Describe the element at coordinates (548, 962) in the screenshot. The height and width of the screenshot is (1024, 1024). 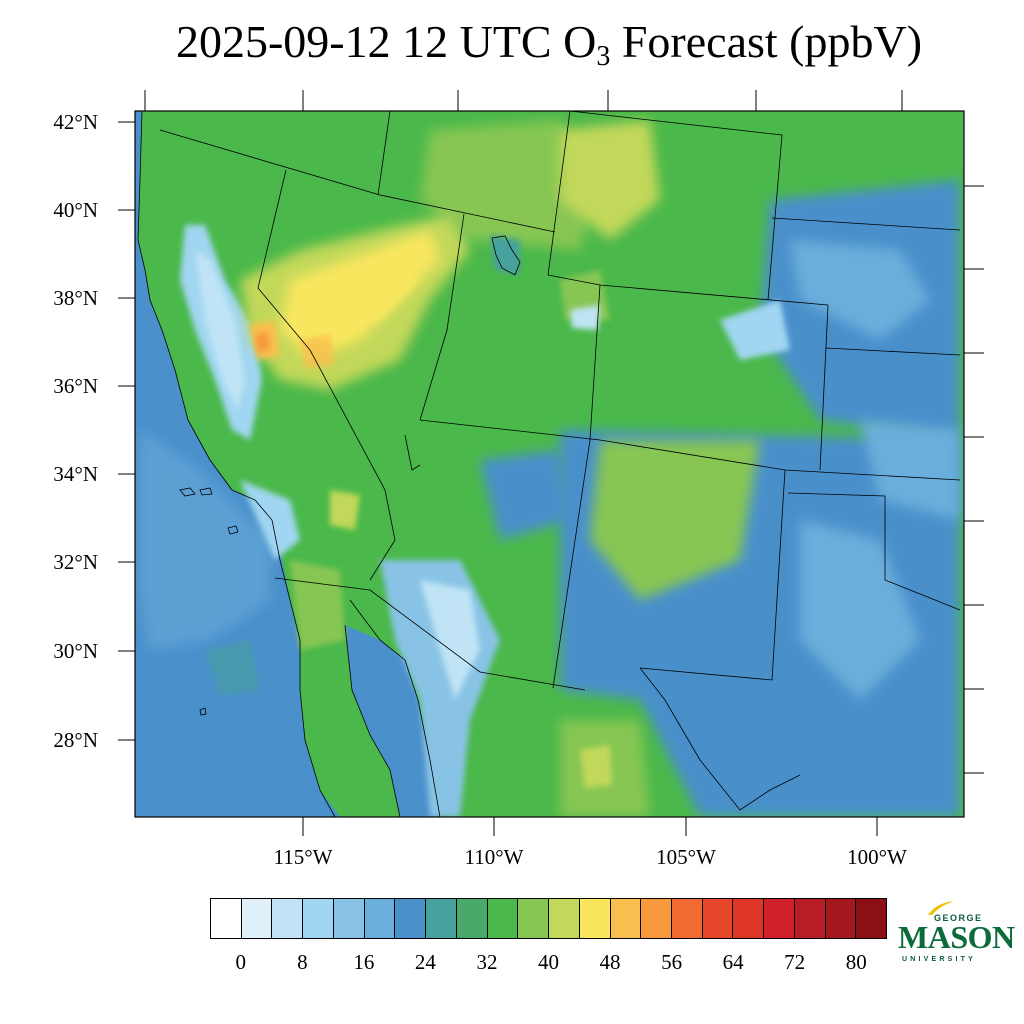
I see `colorbar-tick-label: 40` at that location.